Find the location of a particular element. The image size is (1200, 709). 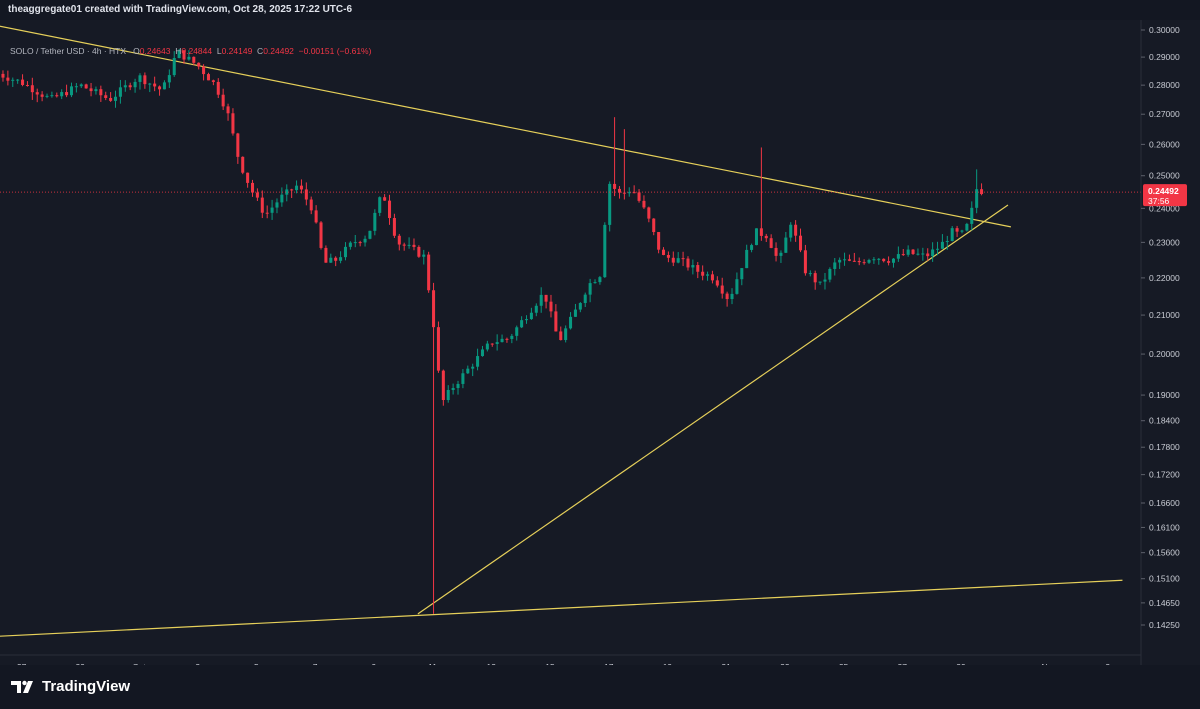

trendline-long-support is located at coordinates (561, 608).